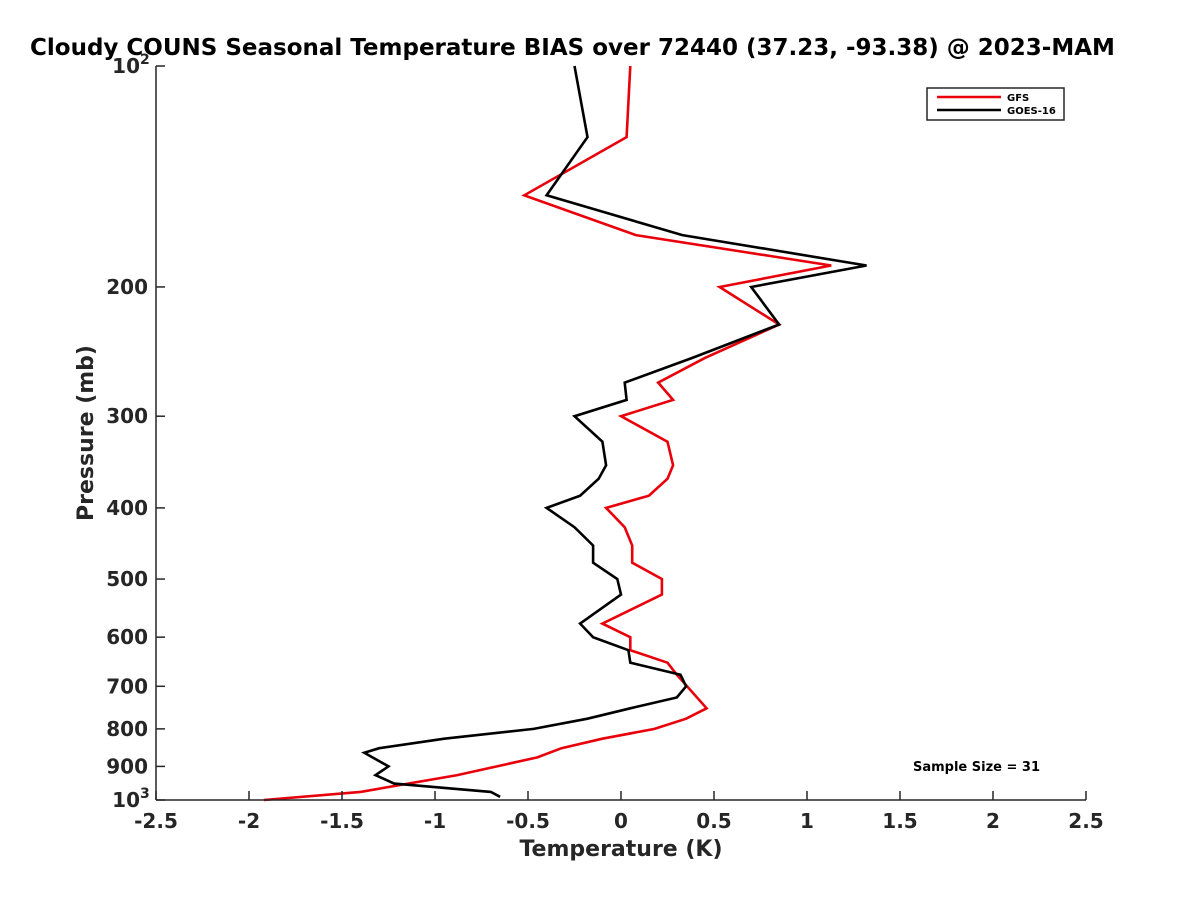 The image size is (1200, 900). Describe the element at coordinates (127, 287) in the screenshot. I see `y-tick-label: 200` at that location.